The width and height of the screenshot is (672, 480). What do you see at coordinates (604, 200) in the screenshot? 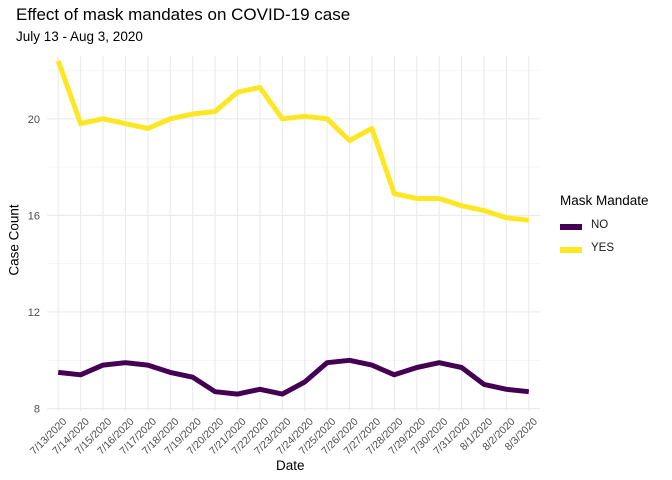
I see `legend-title: Mask Mandate` at bounding box center [604, 200].